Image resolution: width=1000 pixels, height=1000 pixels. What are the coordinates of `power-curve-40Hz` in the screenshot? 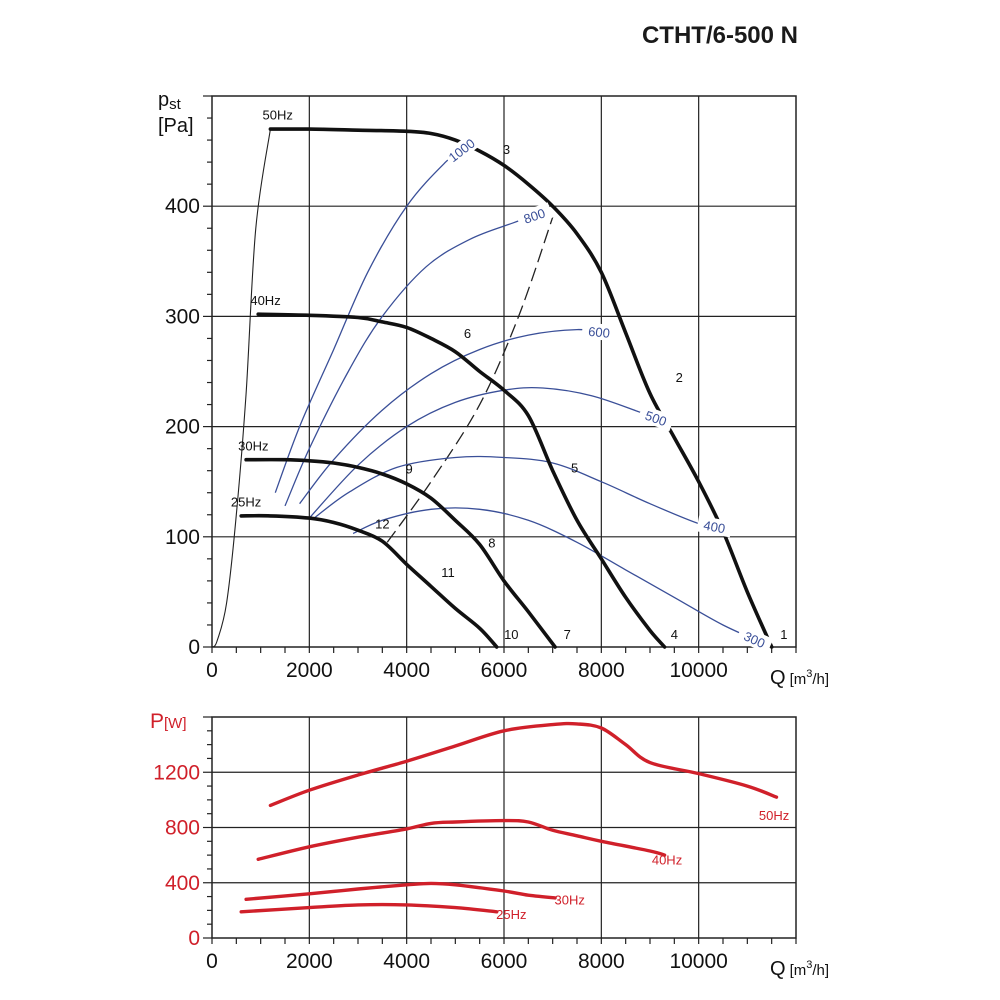 It's located at (461, 839).